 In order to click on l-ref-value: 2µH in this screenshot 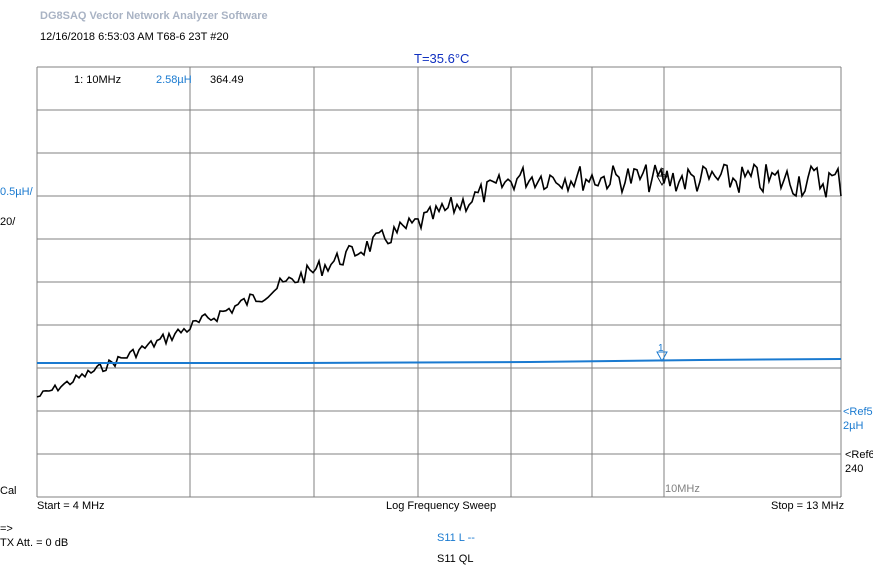, I will do `click(853, 426)`.